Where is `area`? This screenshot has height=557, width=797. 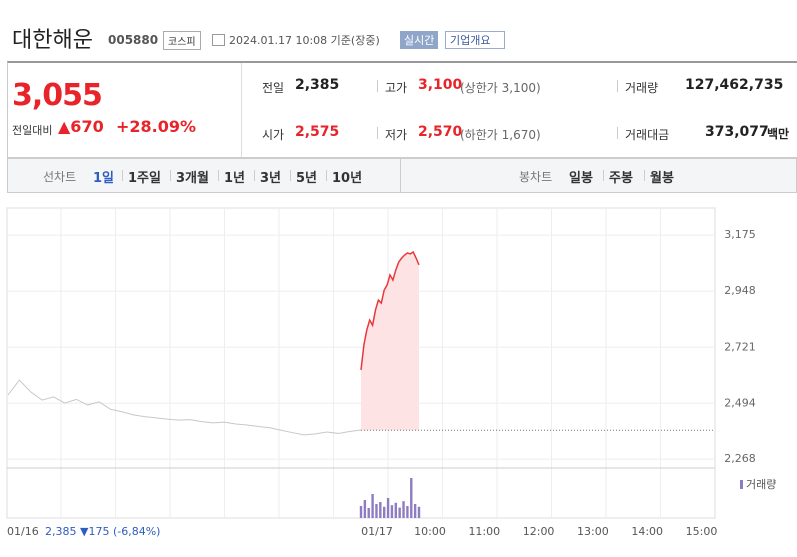
area is located at coordinates (390, 341).